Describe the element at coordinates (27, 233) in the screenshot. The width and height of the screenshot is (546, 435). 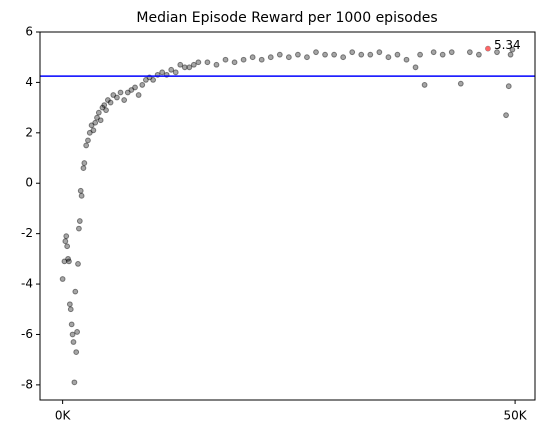
I see `y-tick-label: -2` at that location.